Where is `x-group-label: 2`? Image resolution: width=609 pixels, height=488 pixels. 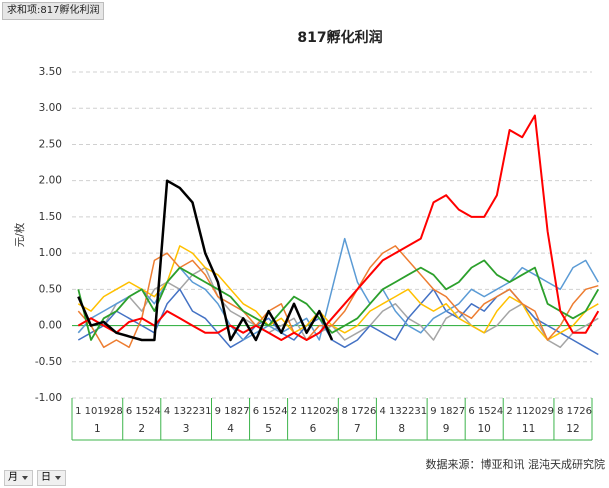
x-group-label: 2 is located at coordinates (141, 429).